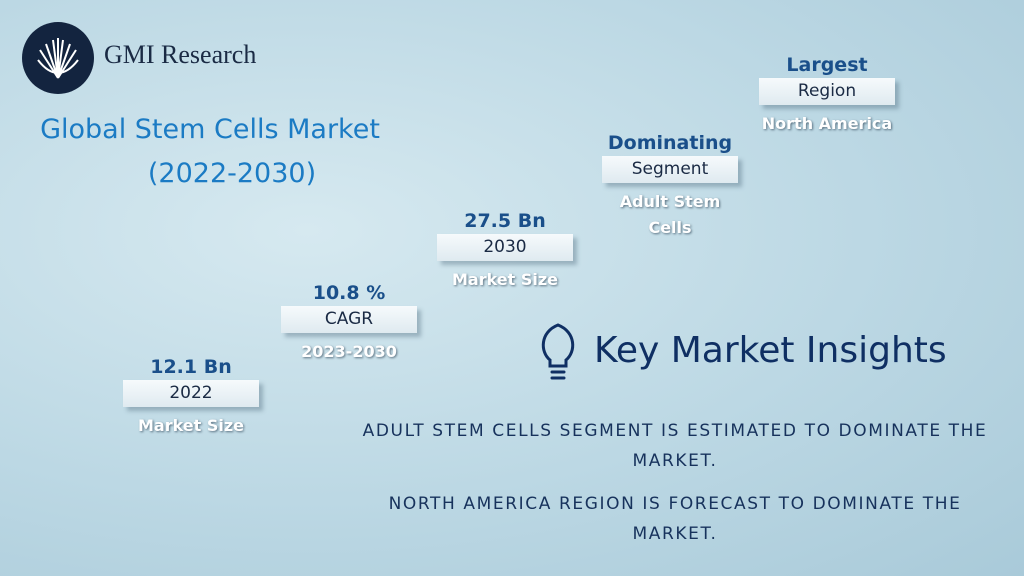 This screenshot has width=1024, height=576. What do you see at coordinates (827, 123) in the screenshot?
I see `step-caption: North America` at bounding box center [827, 123].